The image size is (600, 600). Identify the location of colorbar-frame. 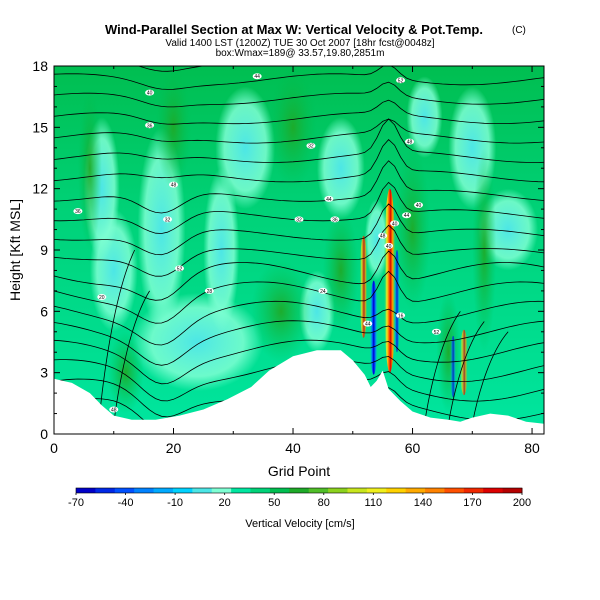
(299, 490).